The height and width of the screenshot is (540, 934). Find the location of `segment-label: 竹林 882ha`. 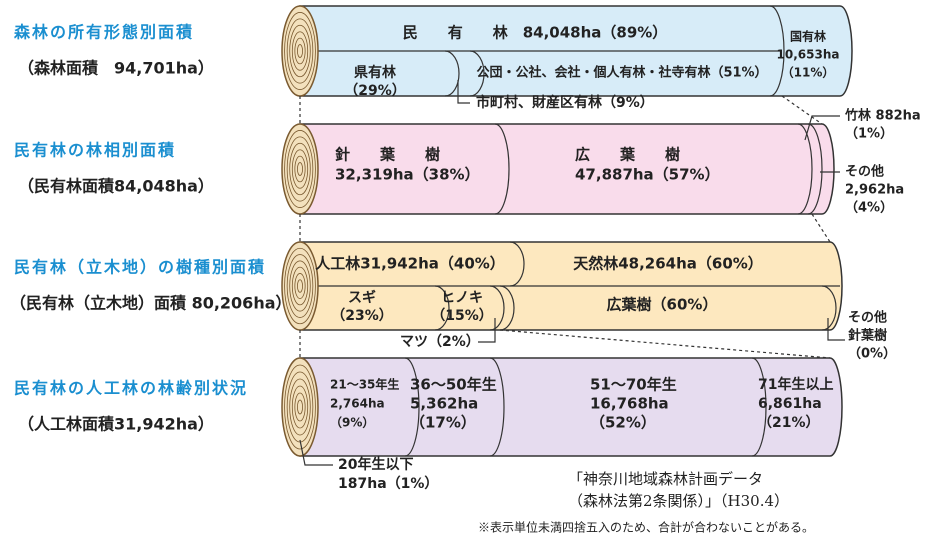

segment-label: 竹林 882ha is located at coordinates (882, 116).